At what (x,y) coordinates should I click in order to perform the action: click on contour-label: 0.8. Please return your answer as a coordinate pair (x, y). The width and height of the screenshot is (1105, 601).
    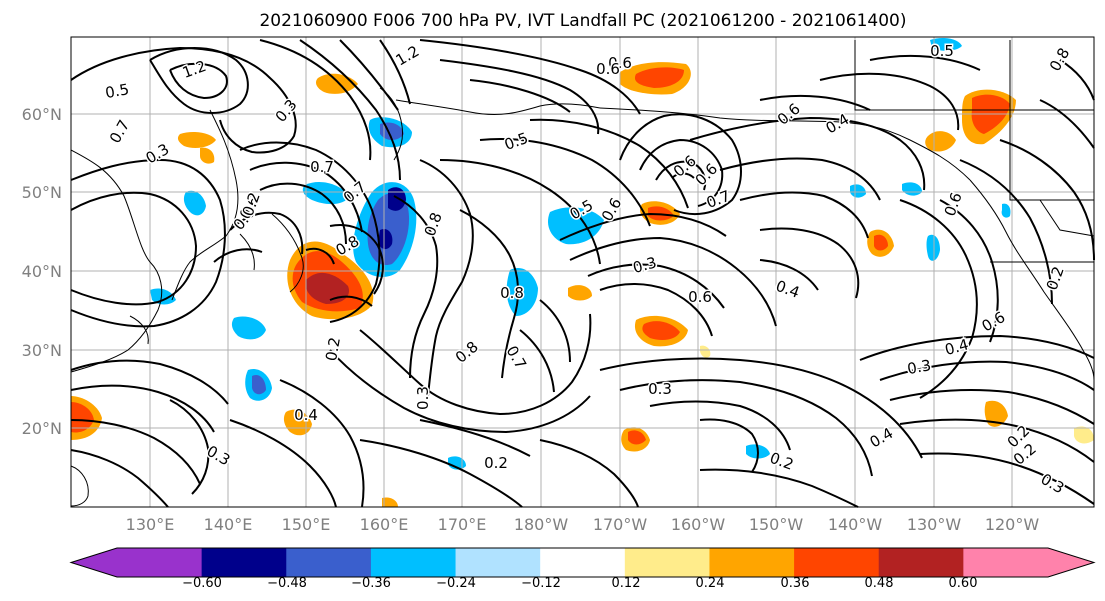
    Looking at the image, I should click on (512, 293).